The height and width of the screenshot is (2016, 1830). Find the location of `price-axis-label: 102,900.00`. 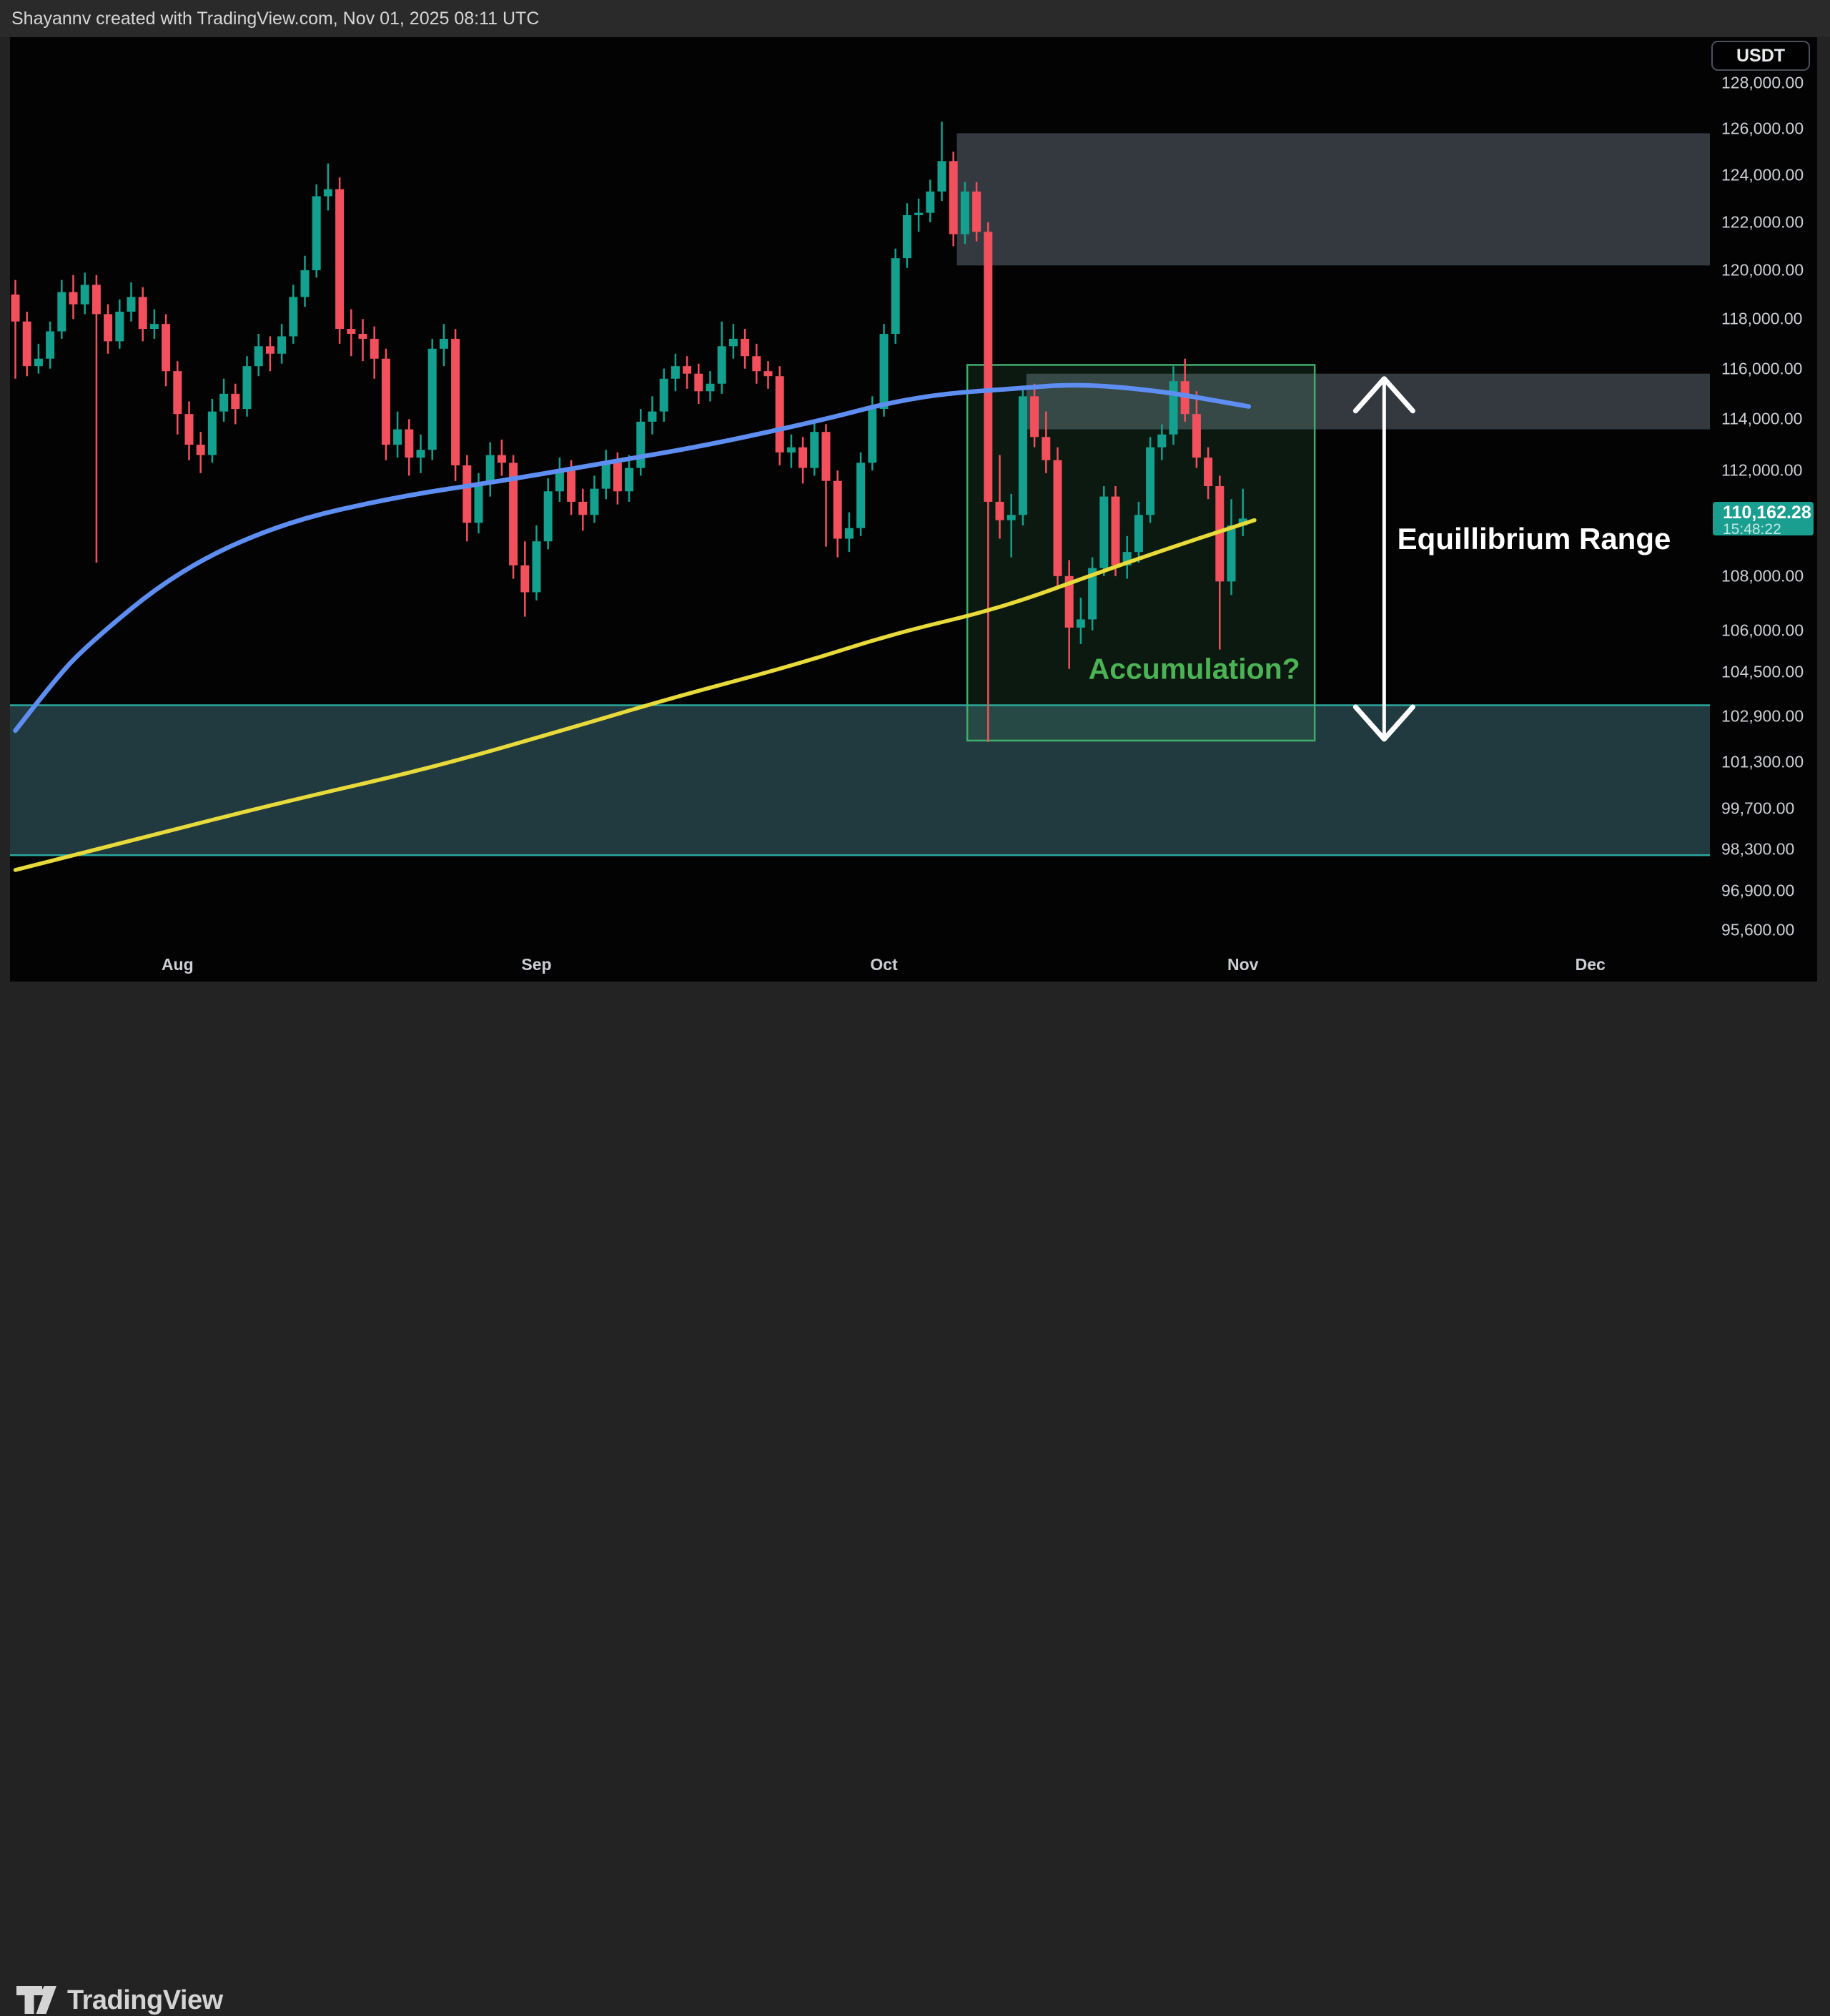

price-axis-label: 102,900.00 is located at coordinates (1762, 716).